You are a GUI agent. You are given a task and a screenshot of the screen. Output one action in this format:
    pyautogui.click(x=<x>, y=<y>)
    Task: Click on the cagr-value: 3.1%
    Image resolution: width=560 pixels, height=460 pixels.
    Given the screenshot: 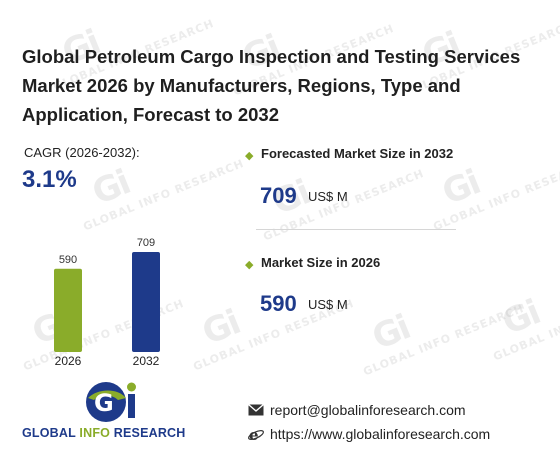 What is the action you would take?
    pyautogui.click(x=49, y=179)
    